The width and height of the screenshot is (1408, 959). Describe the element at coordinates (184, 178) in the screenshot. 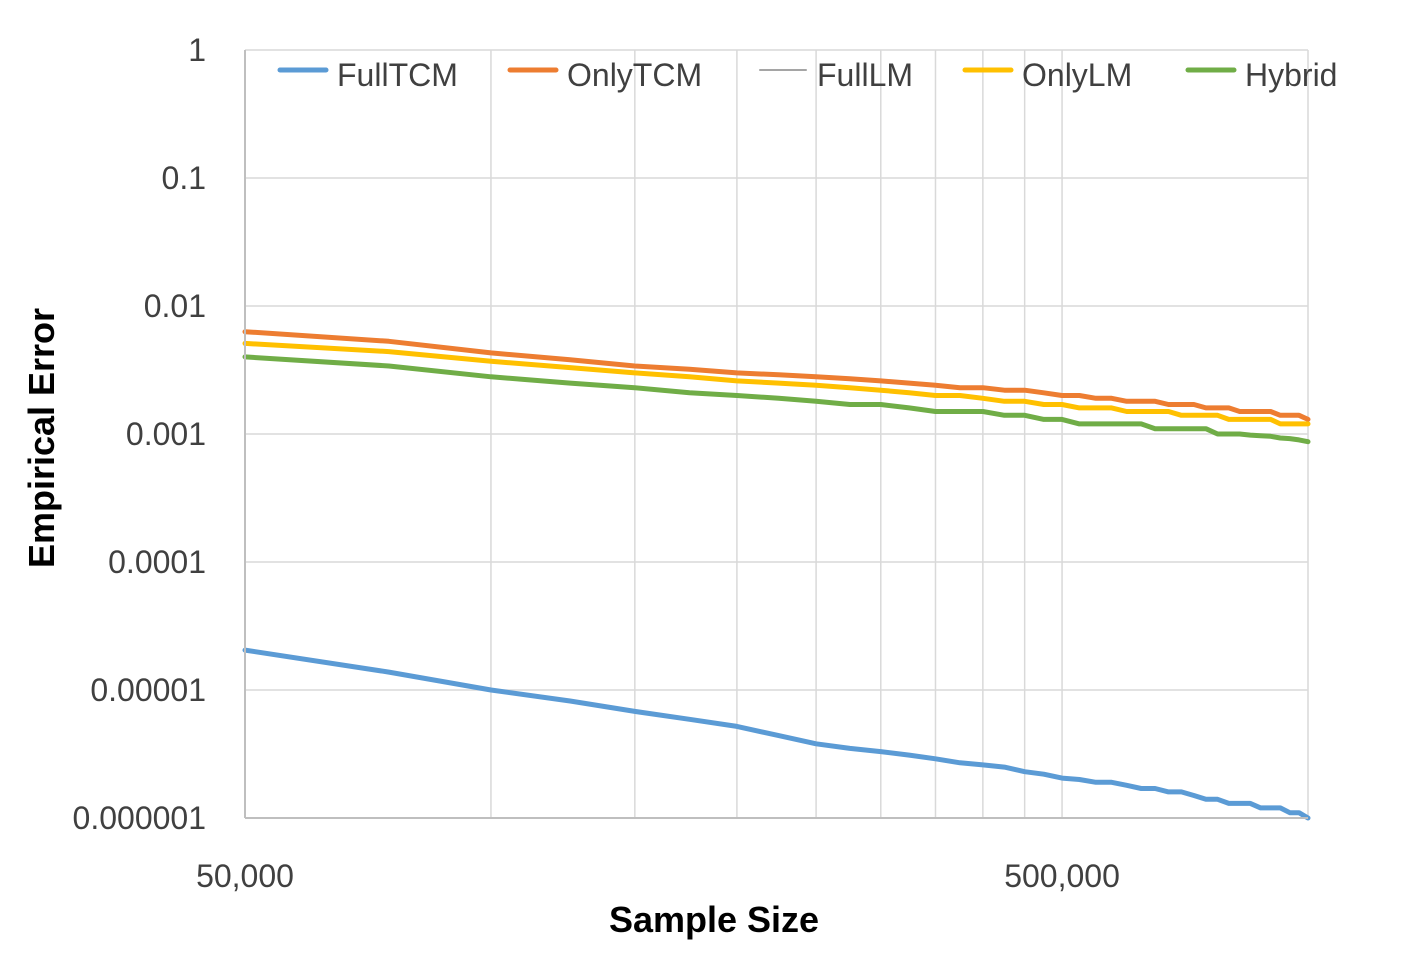

I see `y-tick-label: 0.1` at that location.